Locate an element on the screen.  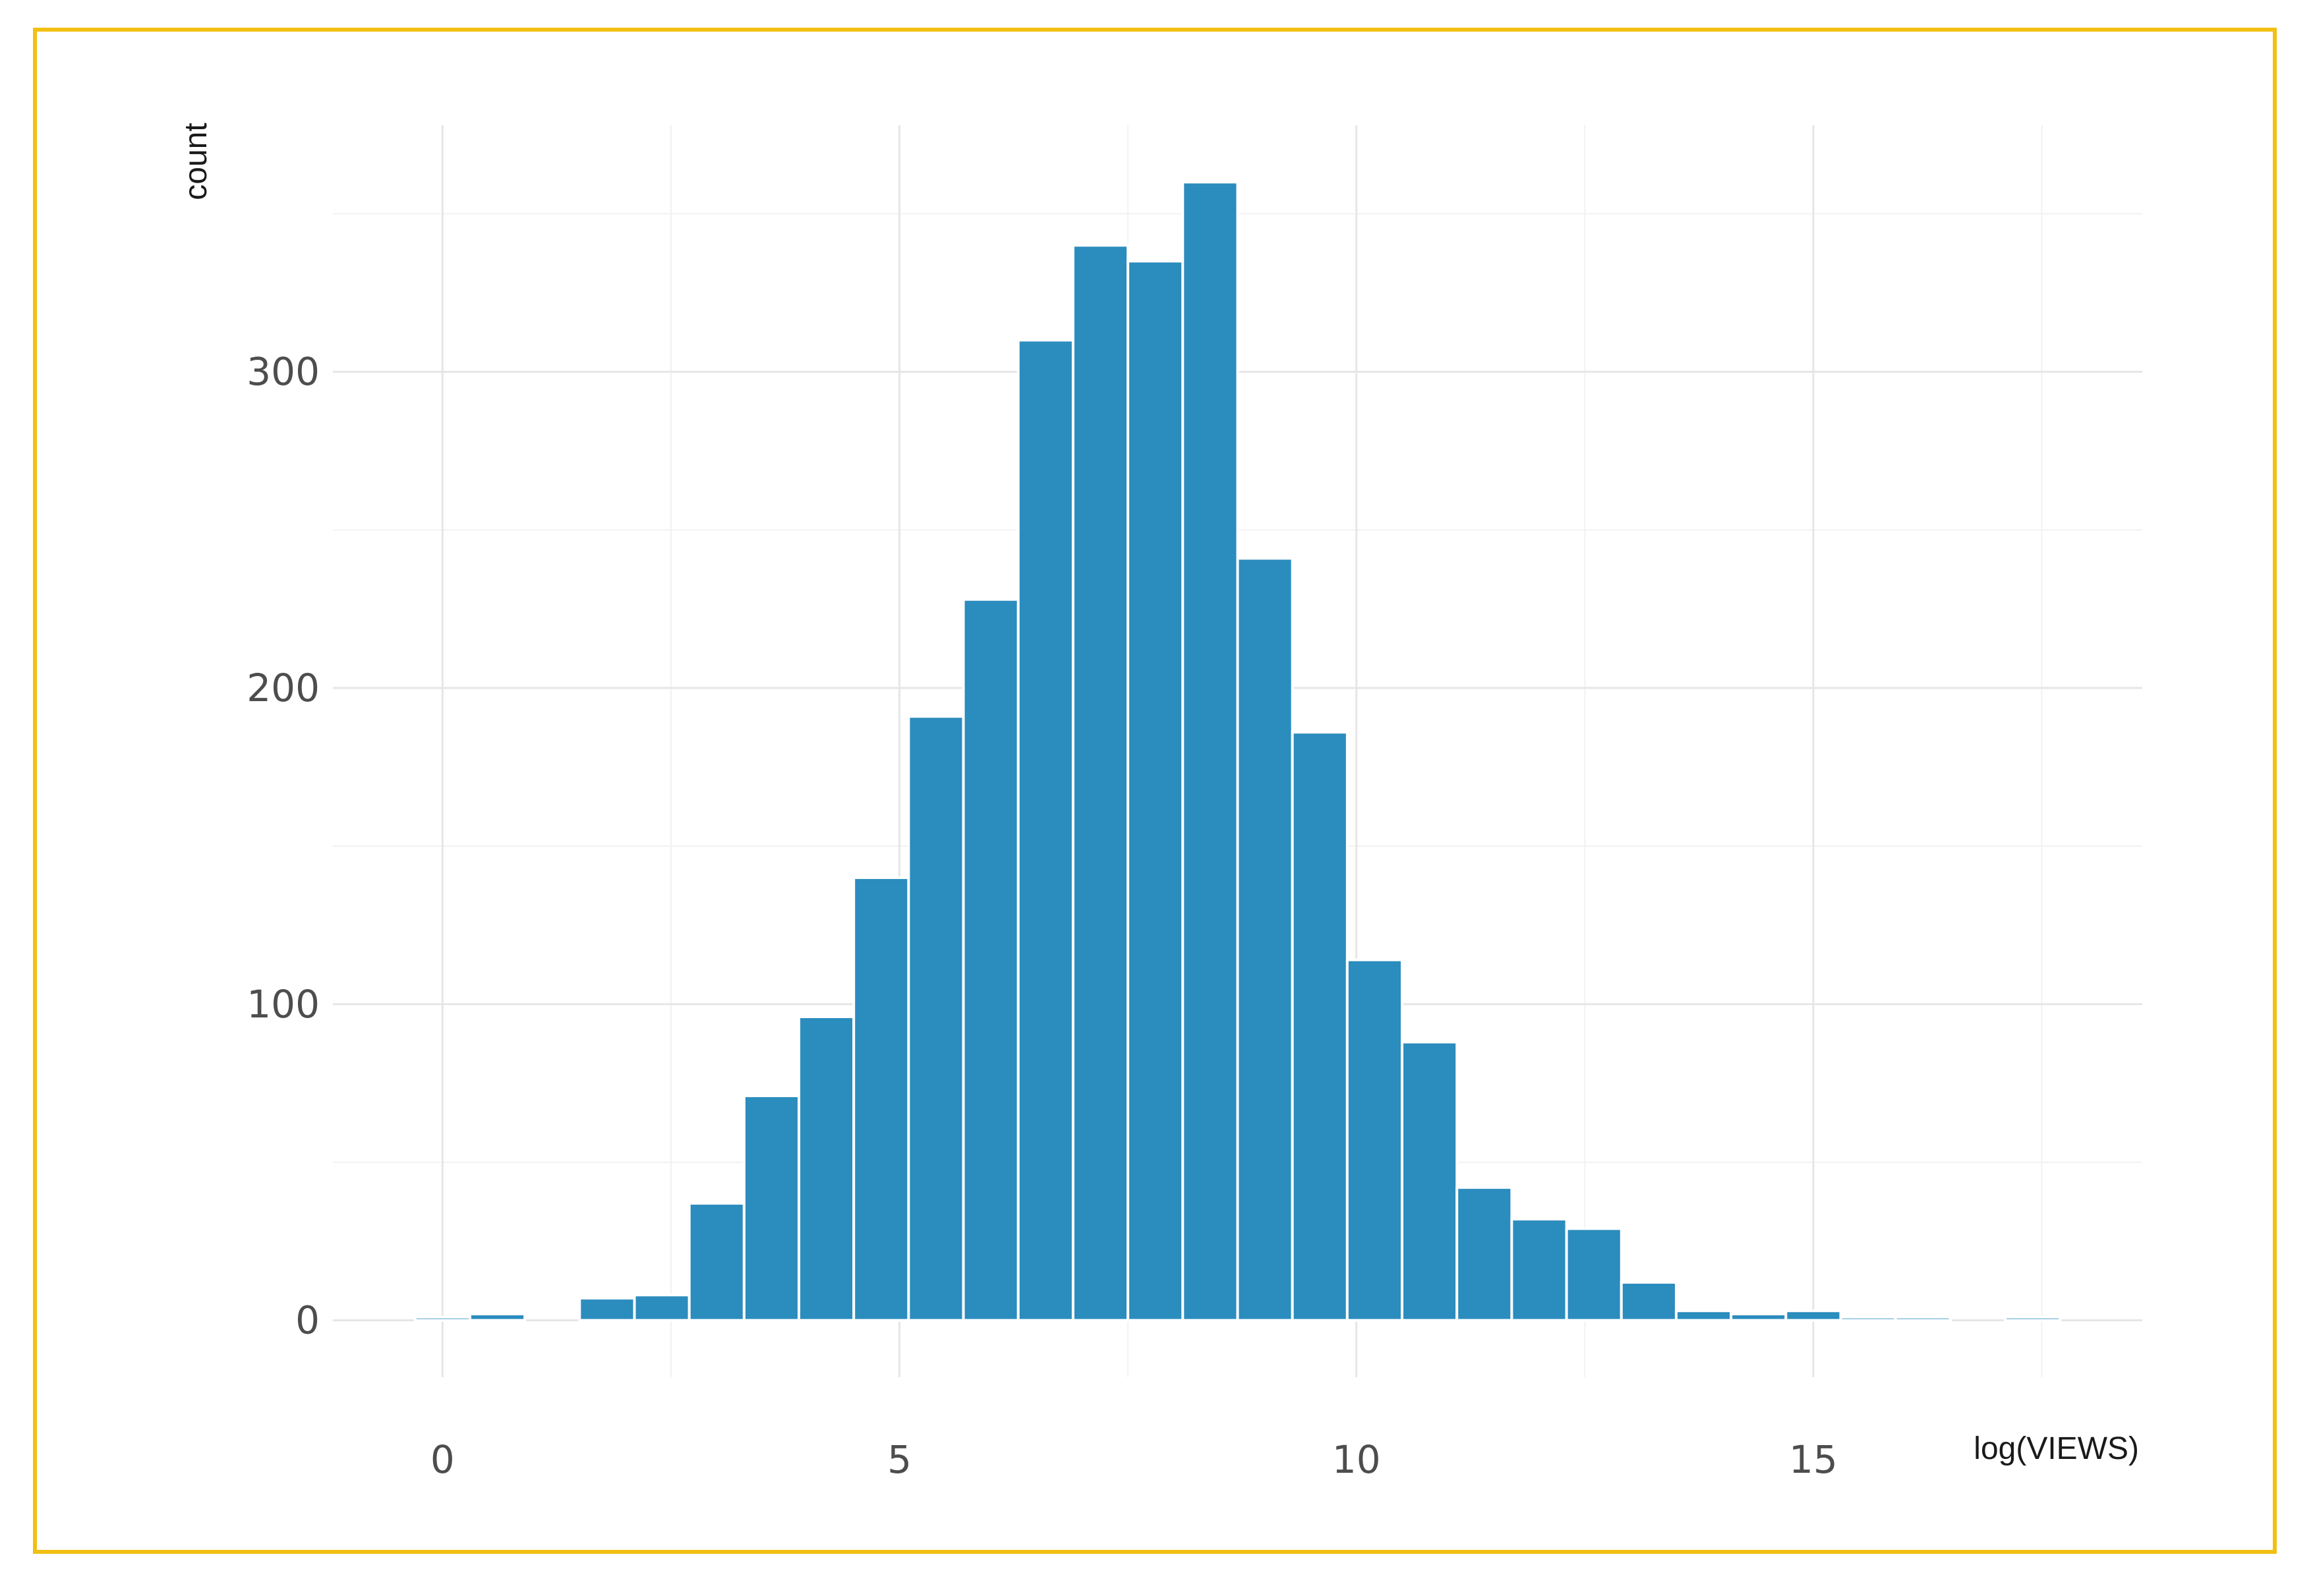
x-tick-label: 15 is located at coordinates (1813, 1460).